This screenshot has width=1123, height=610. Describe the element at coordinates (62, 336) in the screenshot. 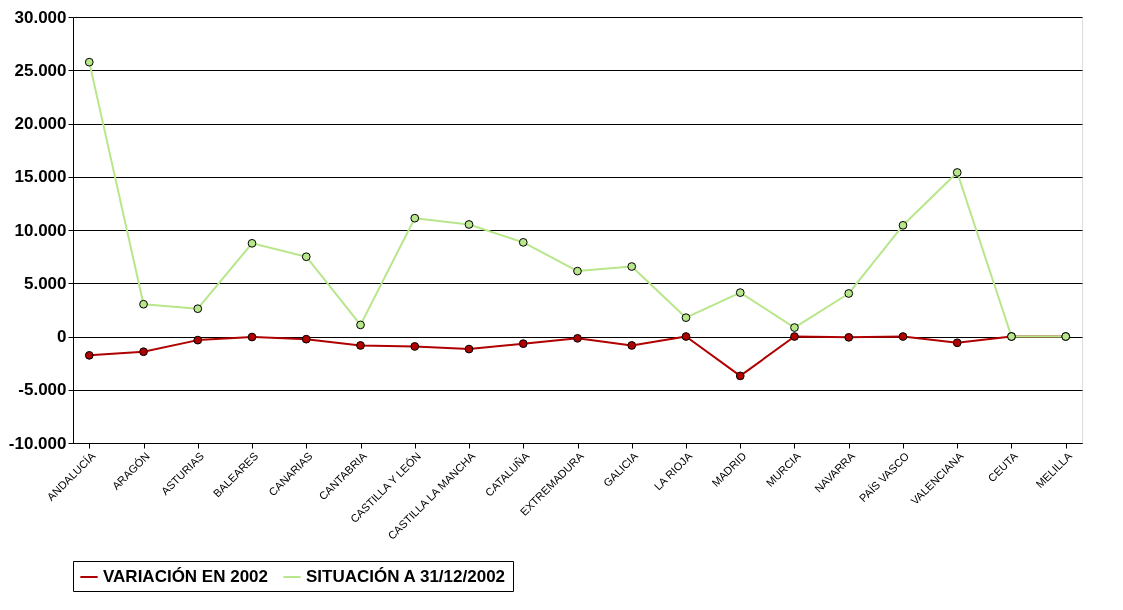

I see `y-tick-label: 0` at that location.